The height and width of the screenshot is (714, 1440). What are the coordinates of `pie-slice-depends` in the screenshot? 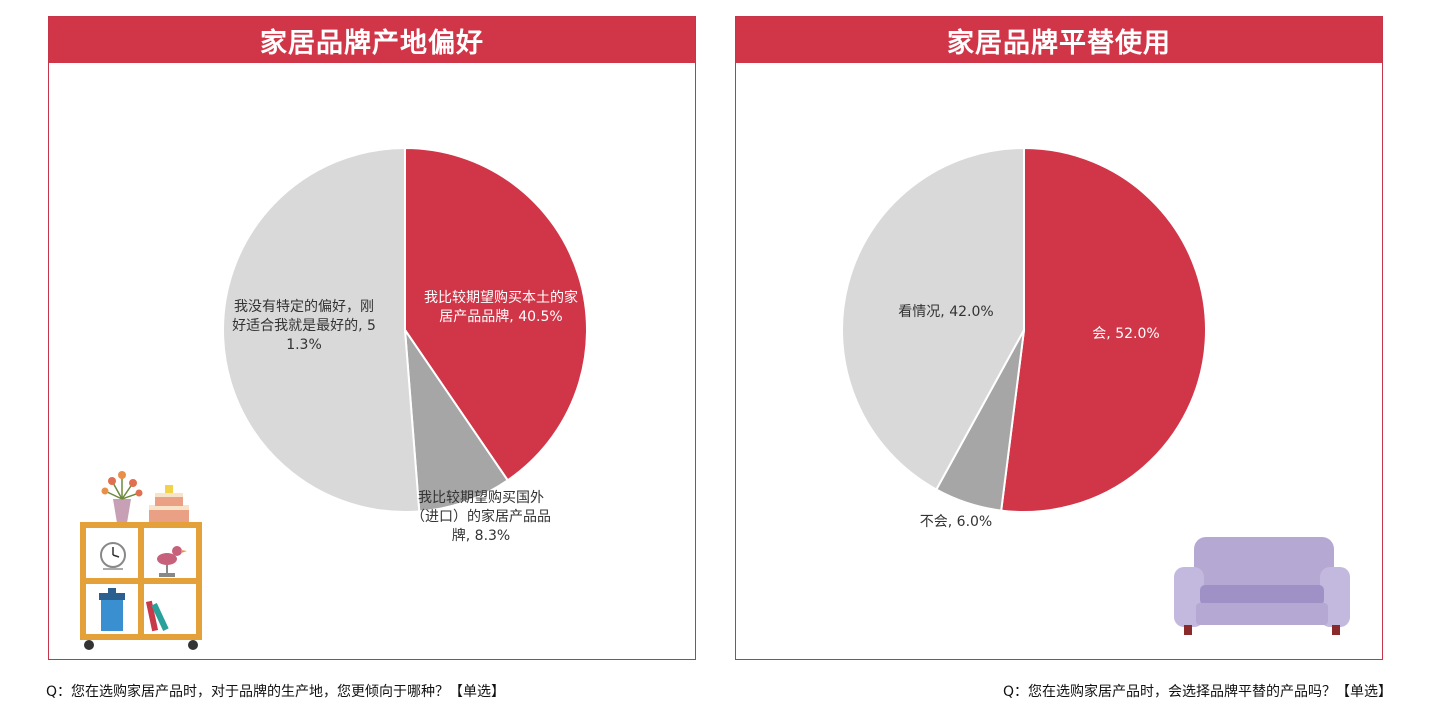 It's located at (933, 318).